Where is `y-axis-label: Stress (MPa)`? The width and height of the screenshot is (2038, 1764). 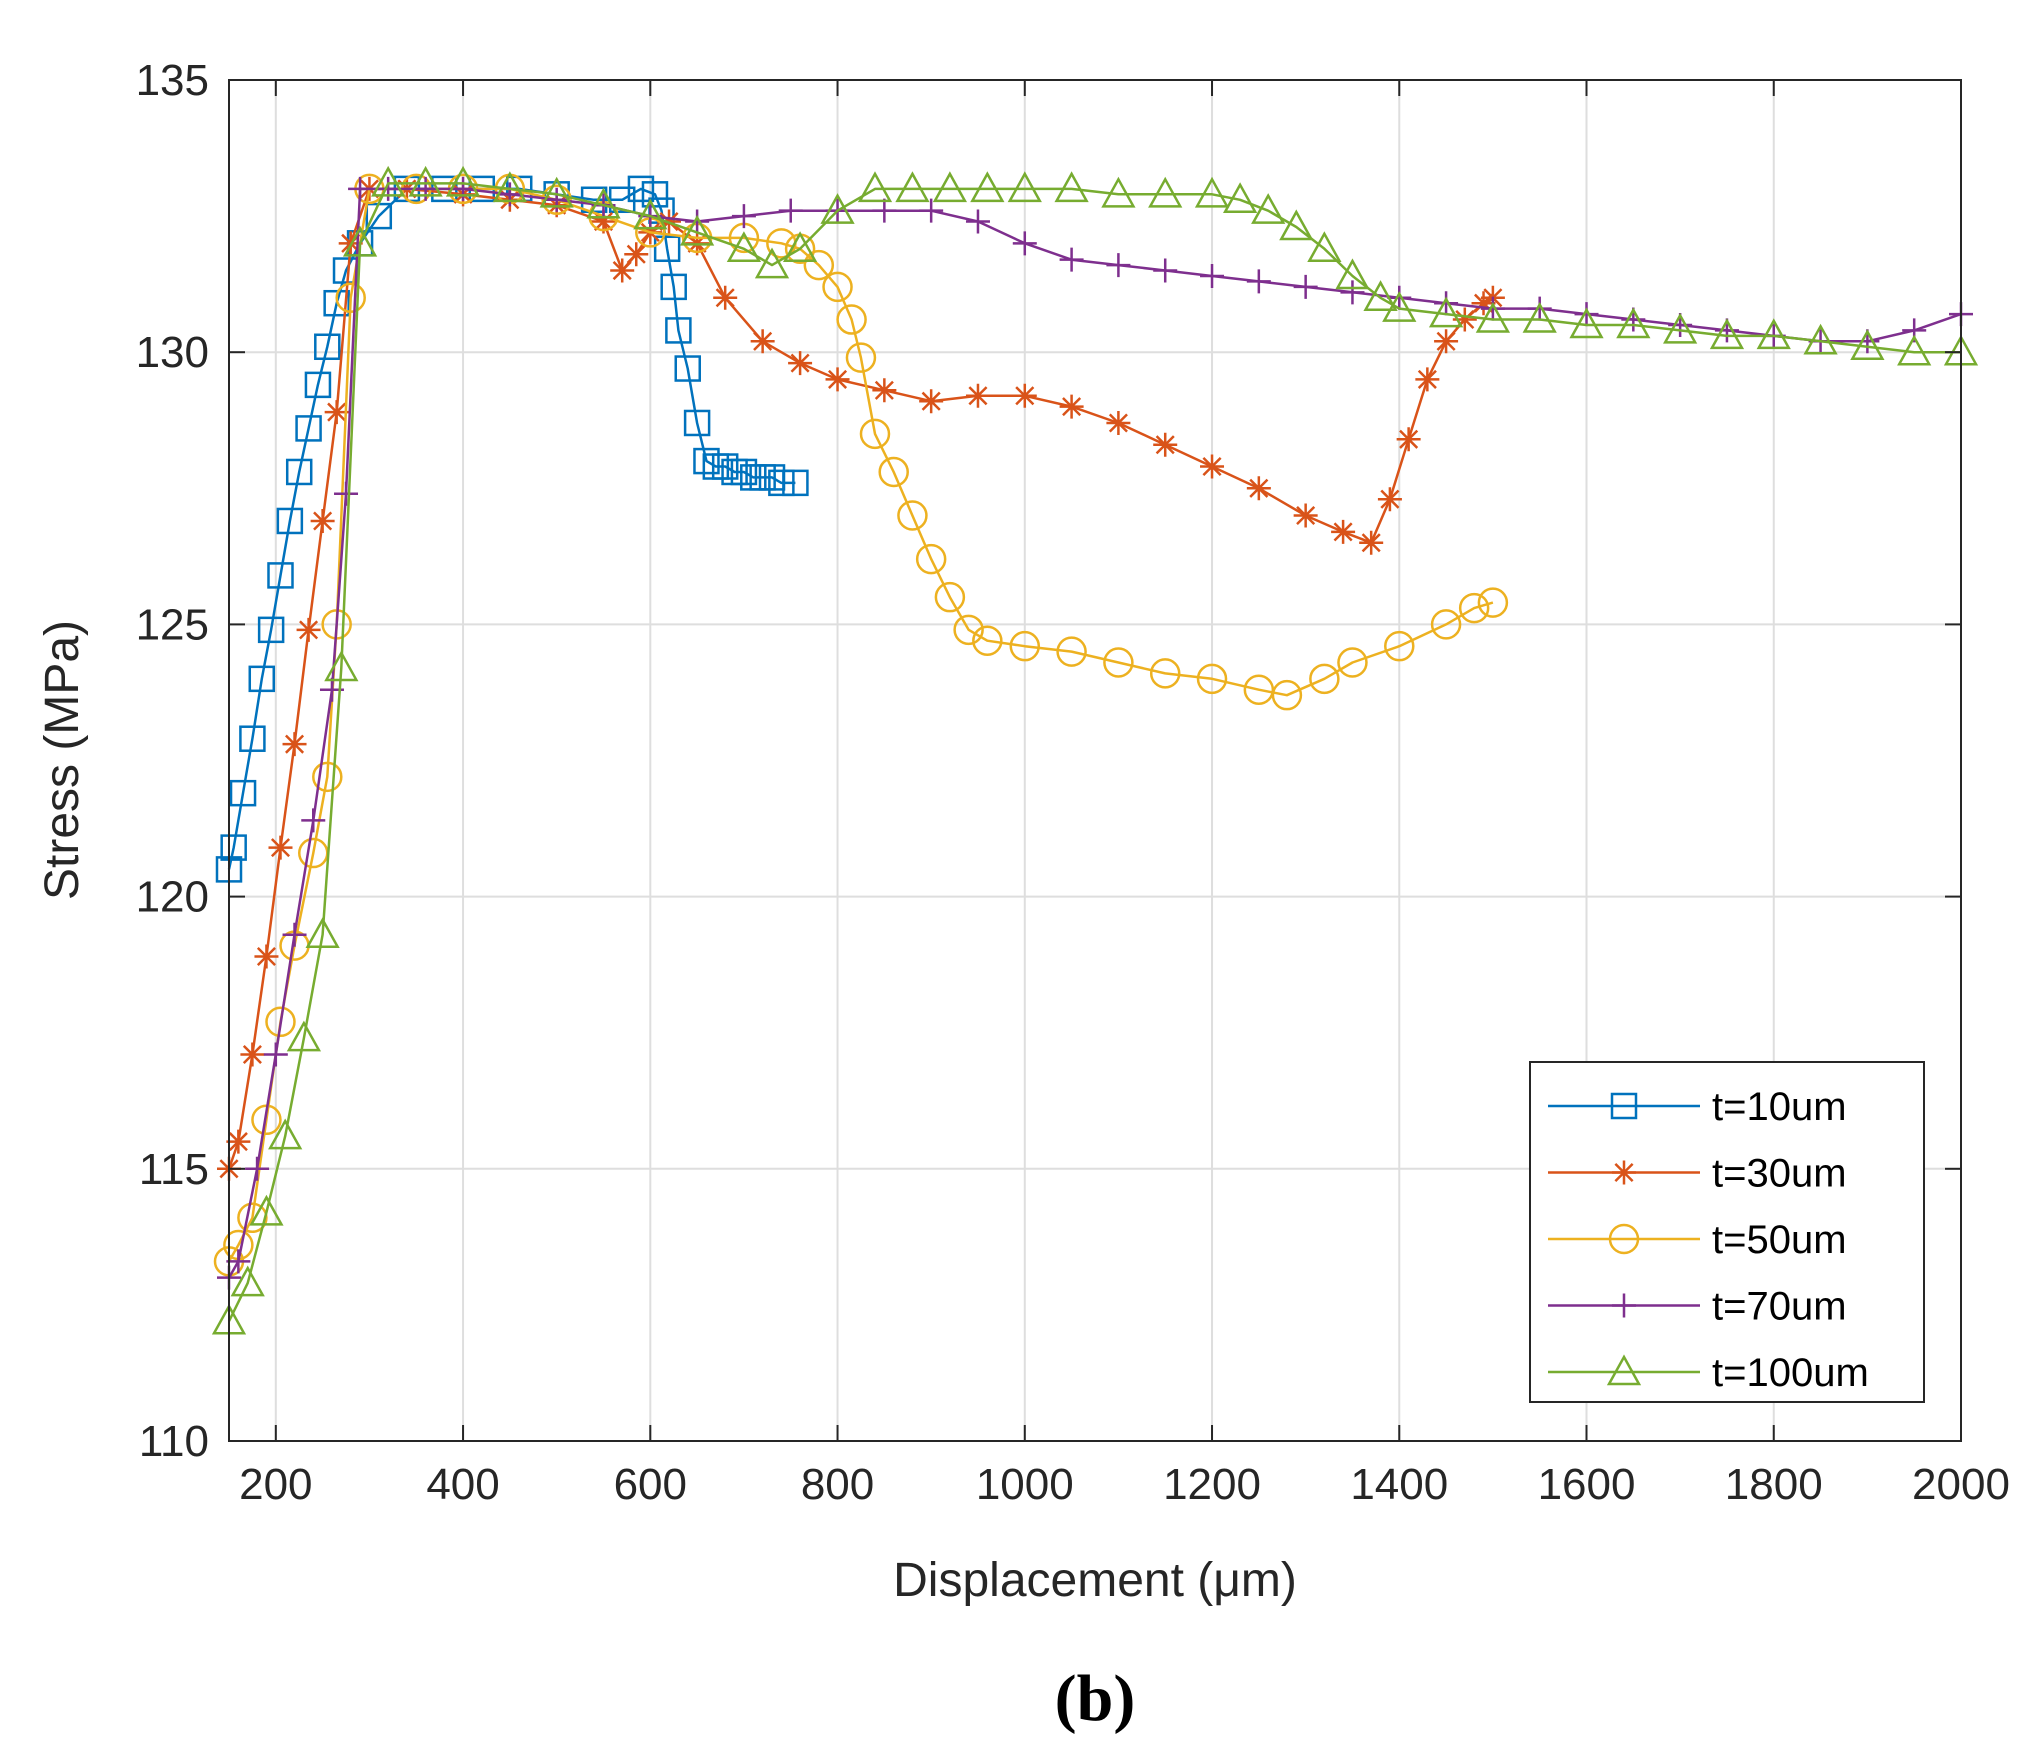
y-axis-label: Stress (MPa) is located at coordinates (62, 760).